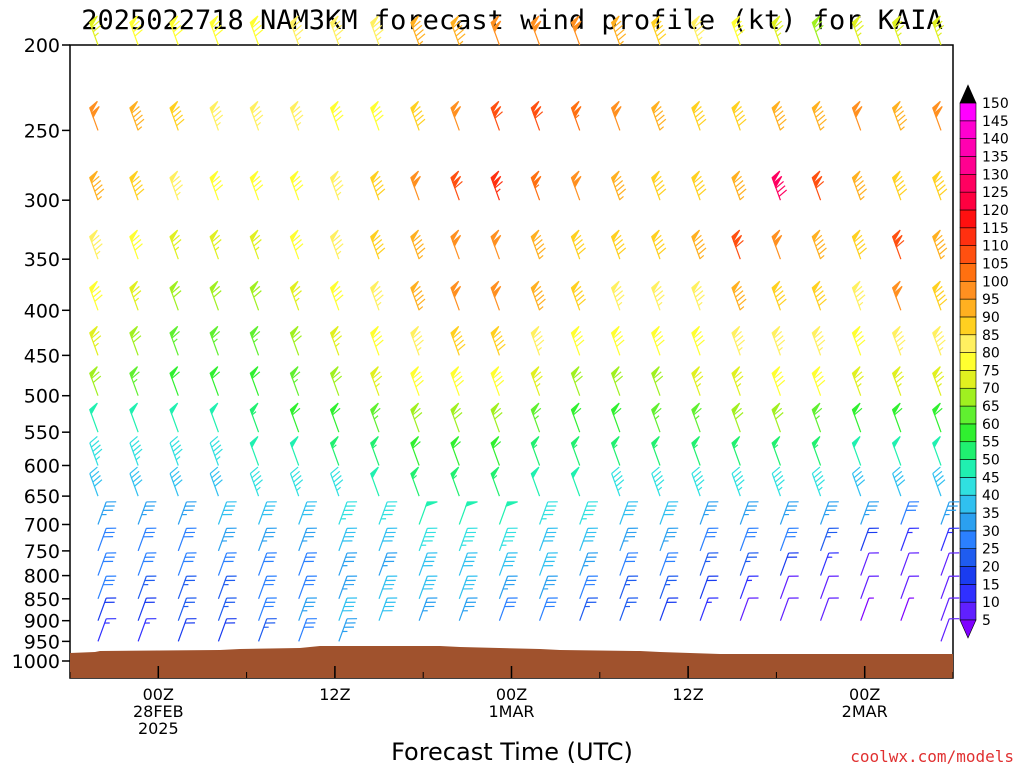  I want to click on y-tick-label: 200, so click(42, 46).